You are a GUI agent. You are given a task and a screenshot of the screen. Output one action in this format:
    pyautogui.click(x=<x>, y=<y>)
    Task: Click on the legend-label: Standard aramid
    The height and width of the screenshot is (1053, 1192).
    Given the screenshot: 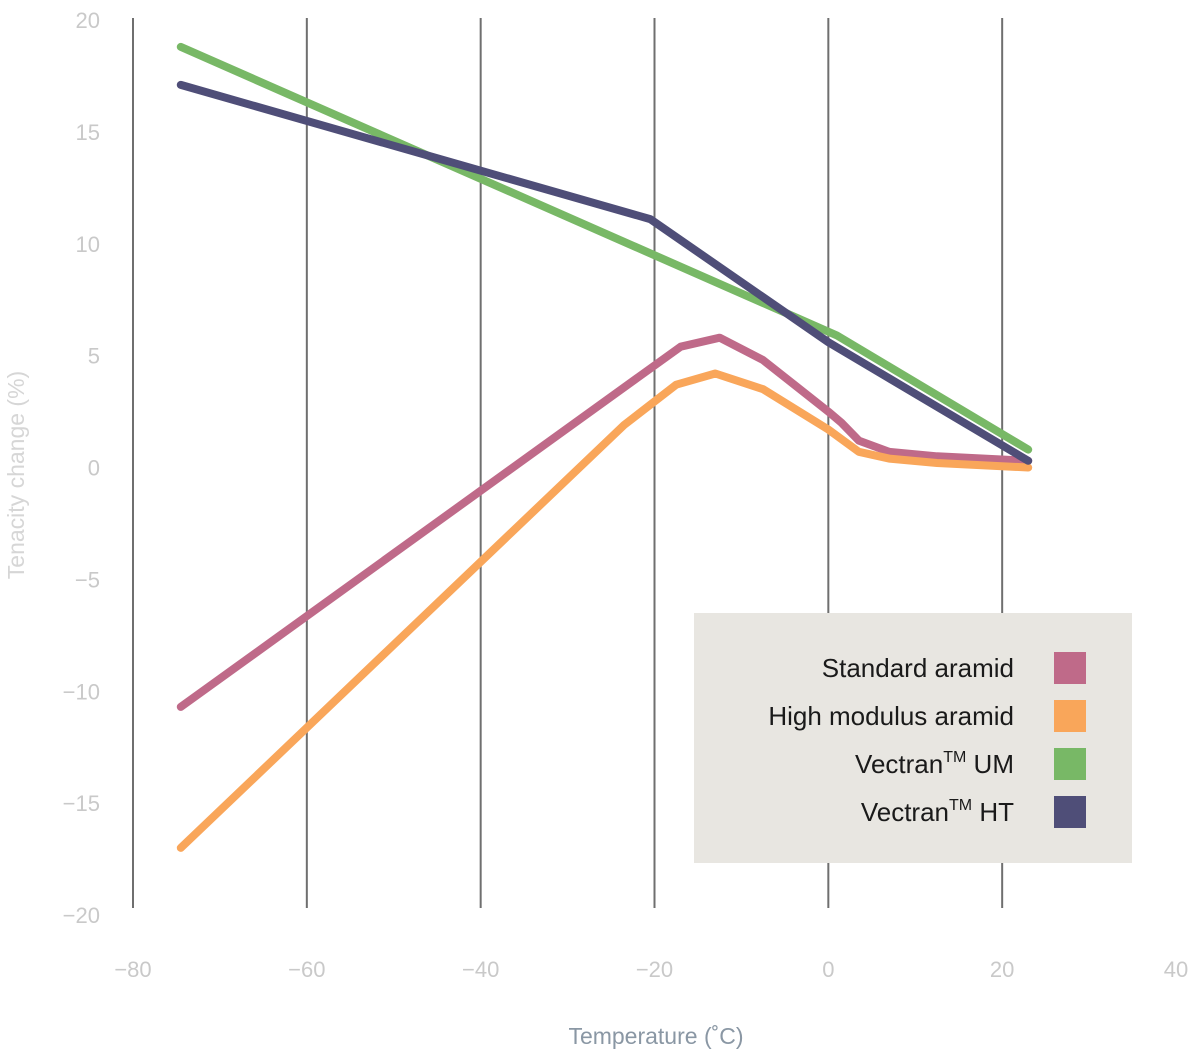 What is the action you would take?
    pyautogui.click(x=918, y=668)
    